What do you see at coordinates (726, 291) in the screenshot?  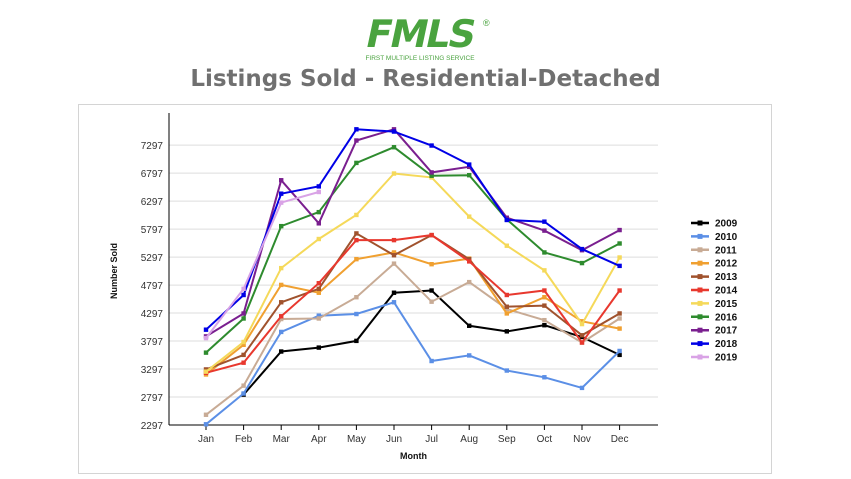 I see `legend-label-2014: 2014` at bounding box center [726, 291].